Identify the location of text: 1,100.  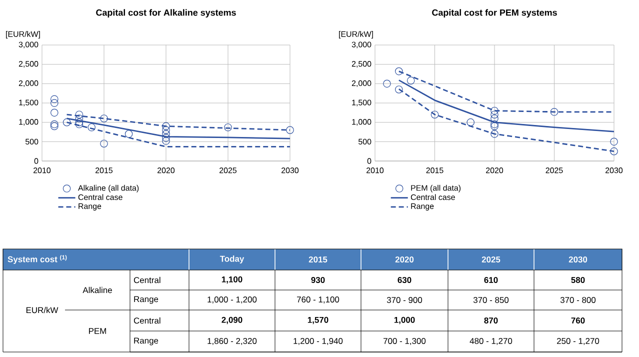
(232, 280).